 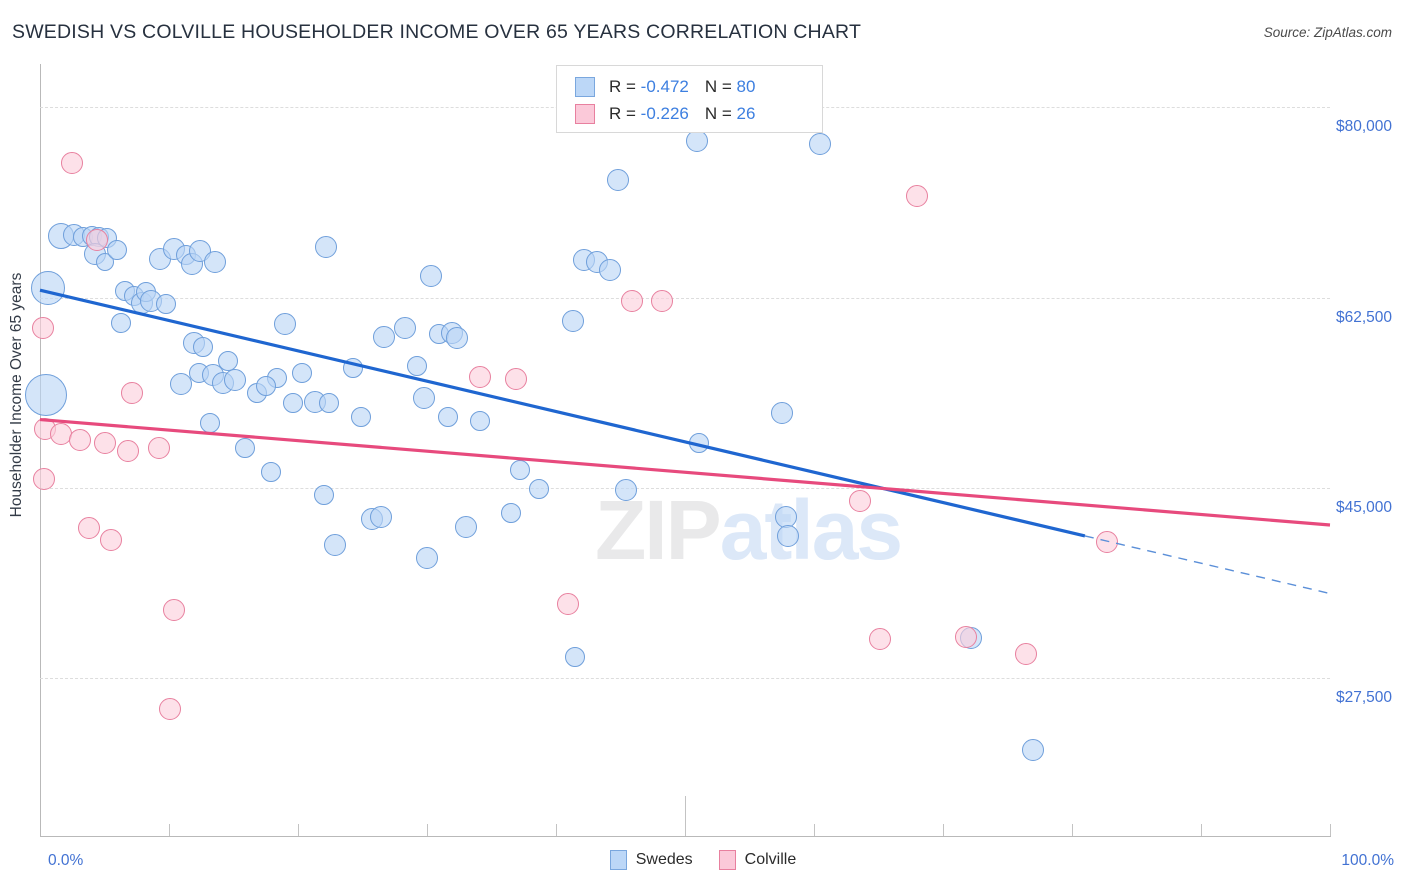 I want to click on y-axis-tick-label: $80,000, so click(x=1363, y=127).